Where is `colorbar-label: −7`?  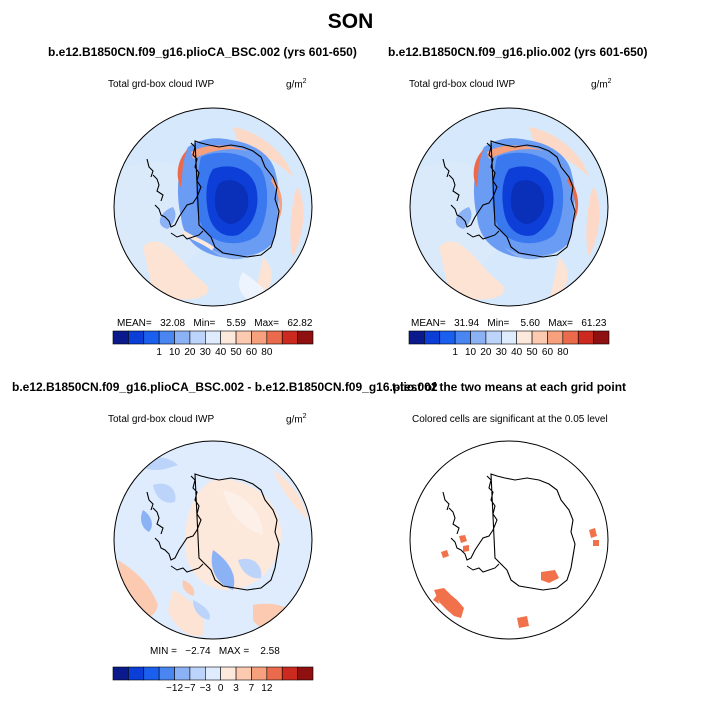
colorbar-label: −7 is located at coordinates (190, 688).